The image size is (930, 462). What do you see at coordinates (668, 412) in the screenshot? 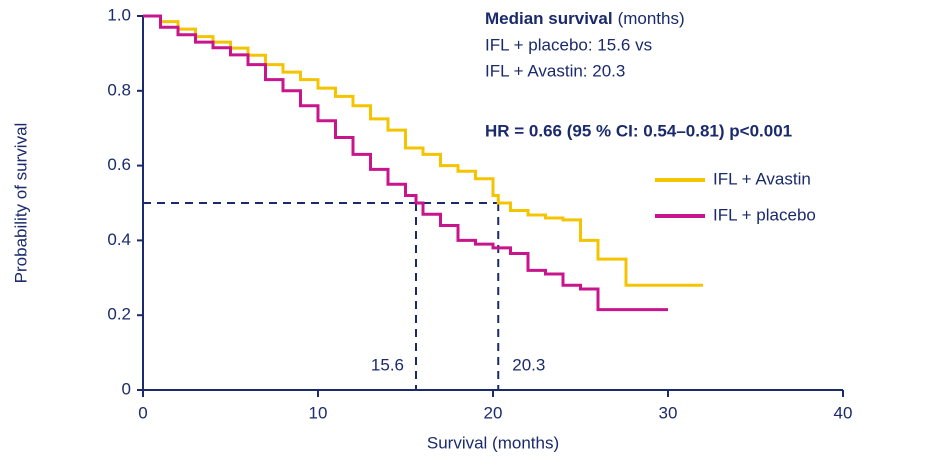
I see `x-tick-label: 30` at bounding box center [668, 412].